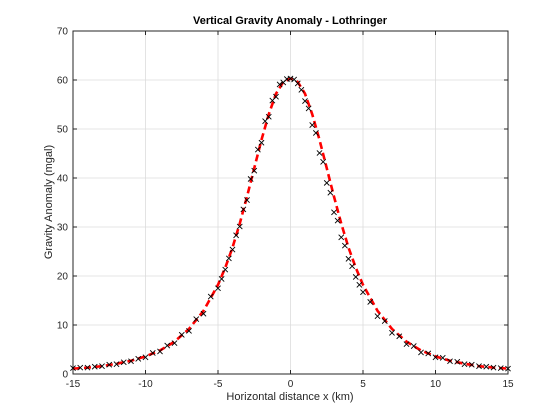  What do you see at coordinates (363, 384) in the screenshot?
I see `x-tick-label: 5` at bounding box center [363, 384].